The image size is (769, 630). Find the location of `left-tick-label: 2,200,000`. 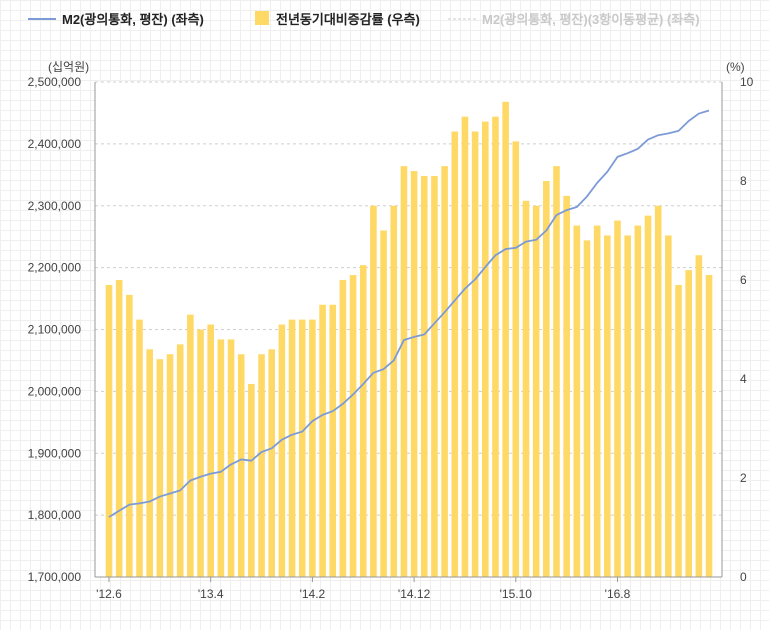

left-tick-label: 2,200,000 is located at coordinates (55, 268).